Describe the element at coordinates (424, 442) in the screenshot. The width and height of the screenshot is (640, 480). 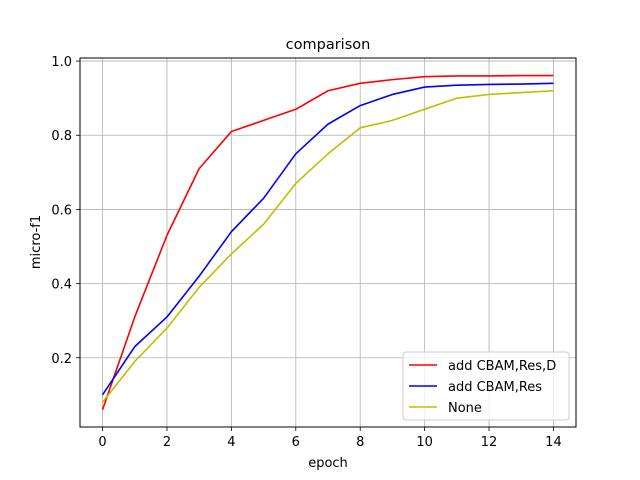
I see `x-tick-label: 10` at that location.